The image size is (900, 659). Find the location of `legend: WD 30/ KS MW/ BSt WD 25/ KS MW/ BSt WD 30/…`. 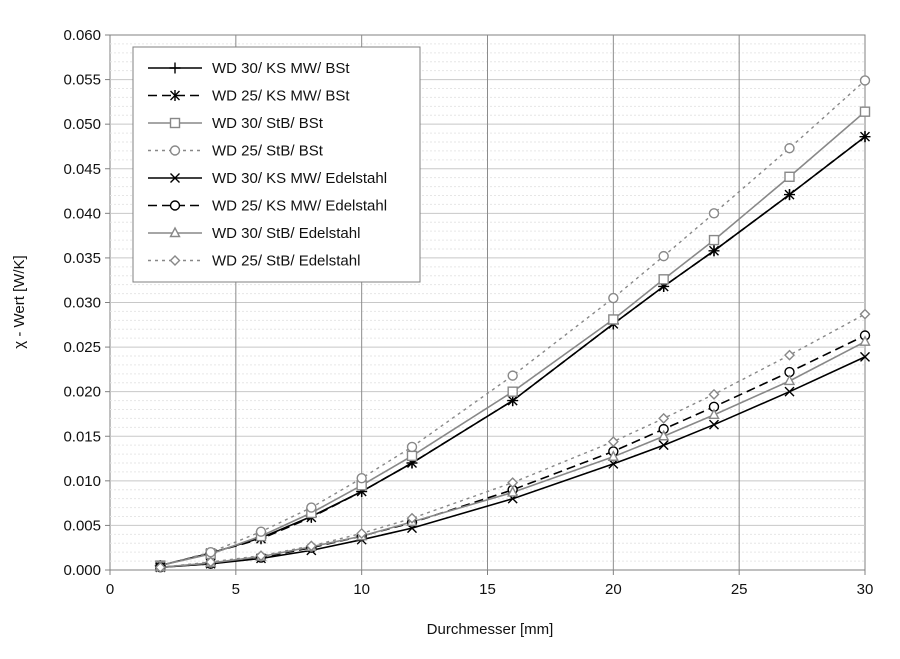

legend: WD 30/ KS MW/ BSt WD 25/ KS MW/ BSt WD 30/… is located at coordinates (276, 164).